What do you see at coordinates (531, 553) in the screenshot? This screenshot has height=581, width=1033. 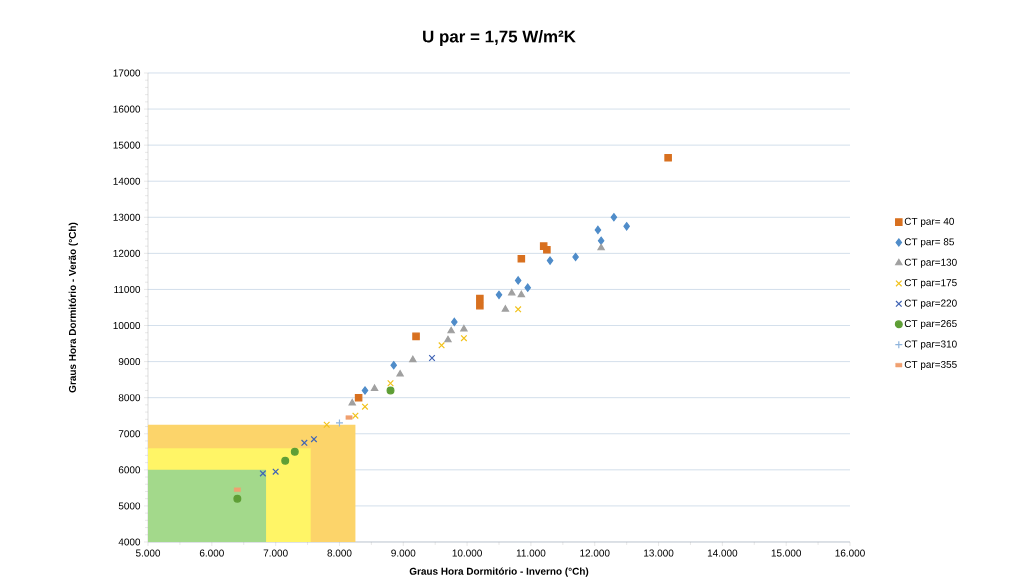 I see `x-tick-label: 11.000` at bounding box center [531, 553].